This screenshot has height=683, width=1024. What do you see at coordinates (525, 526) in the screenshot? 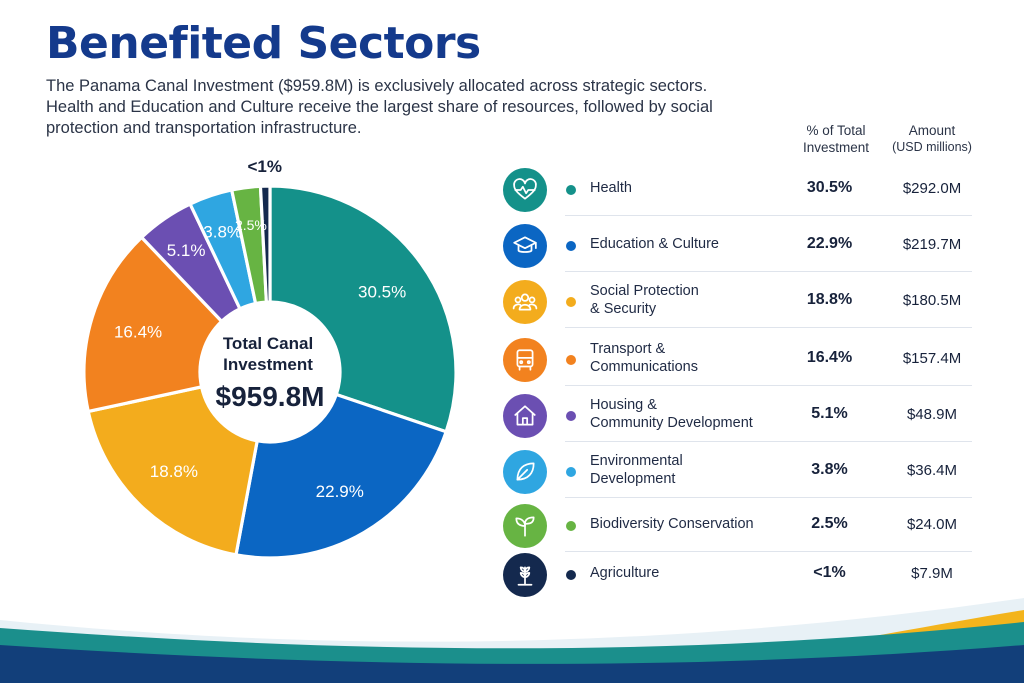
I see `sprout-icon` at bounding box center [525, 526].